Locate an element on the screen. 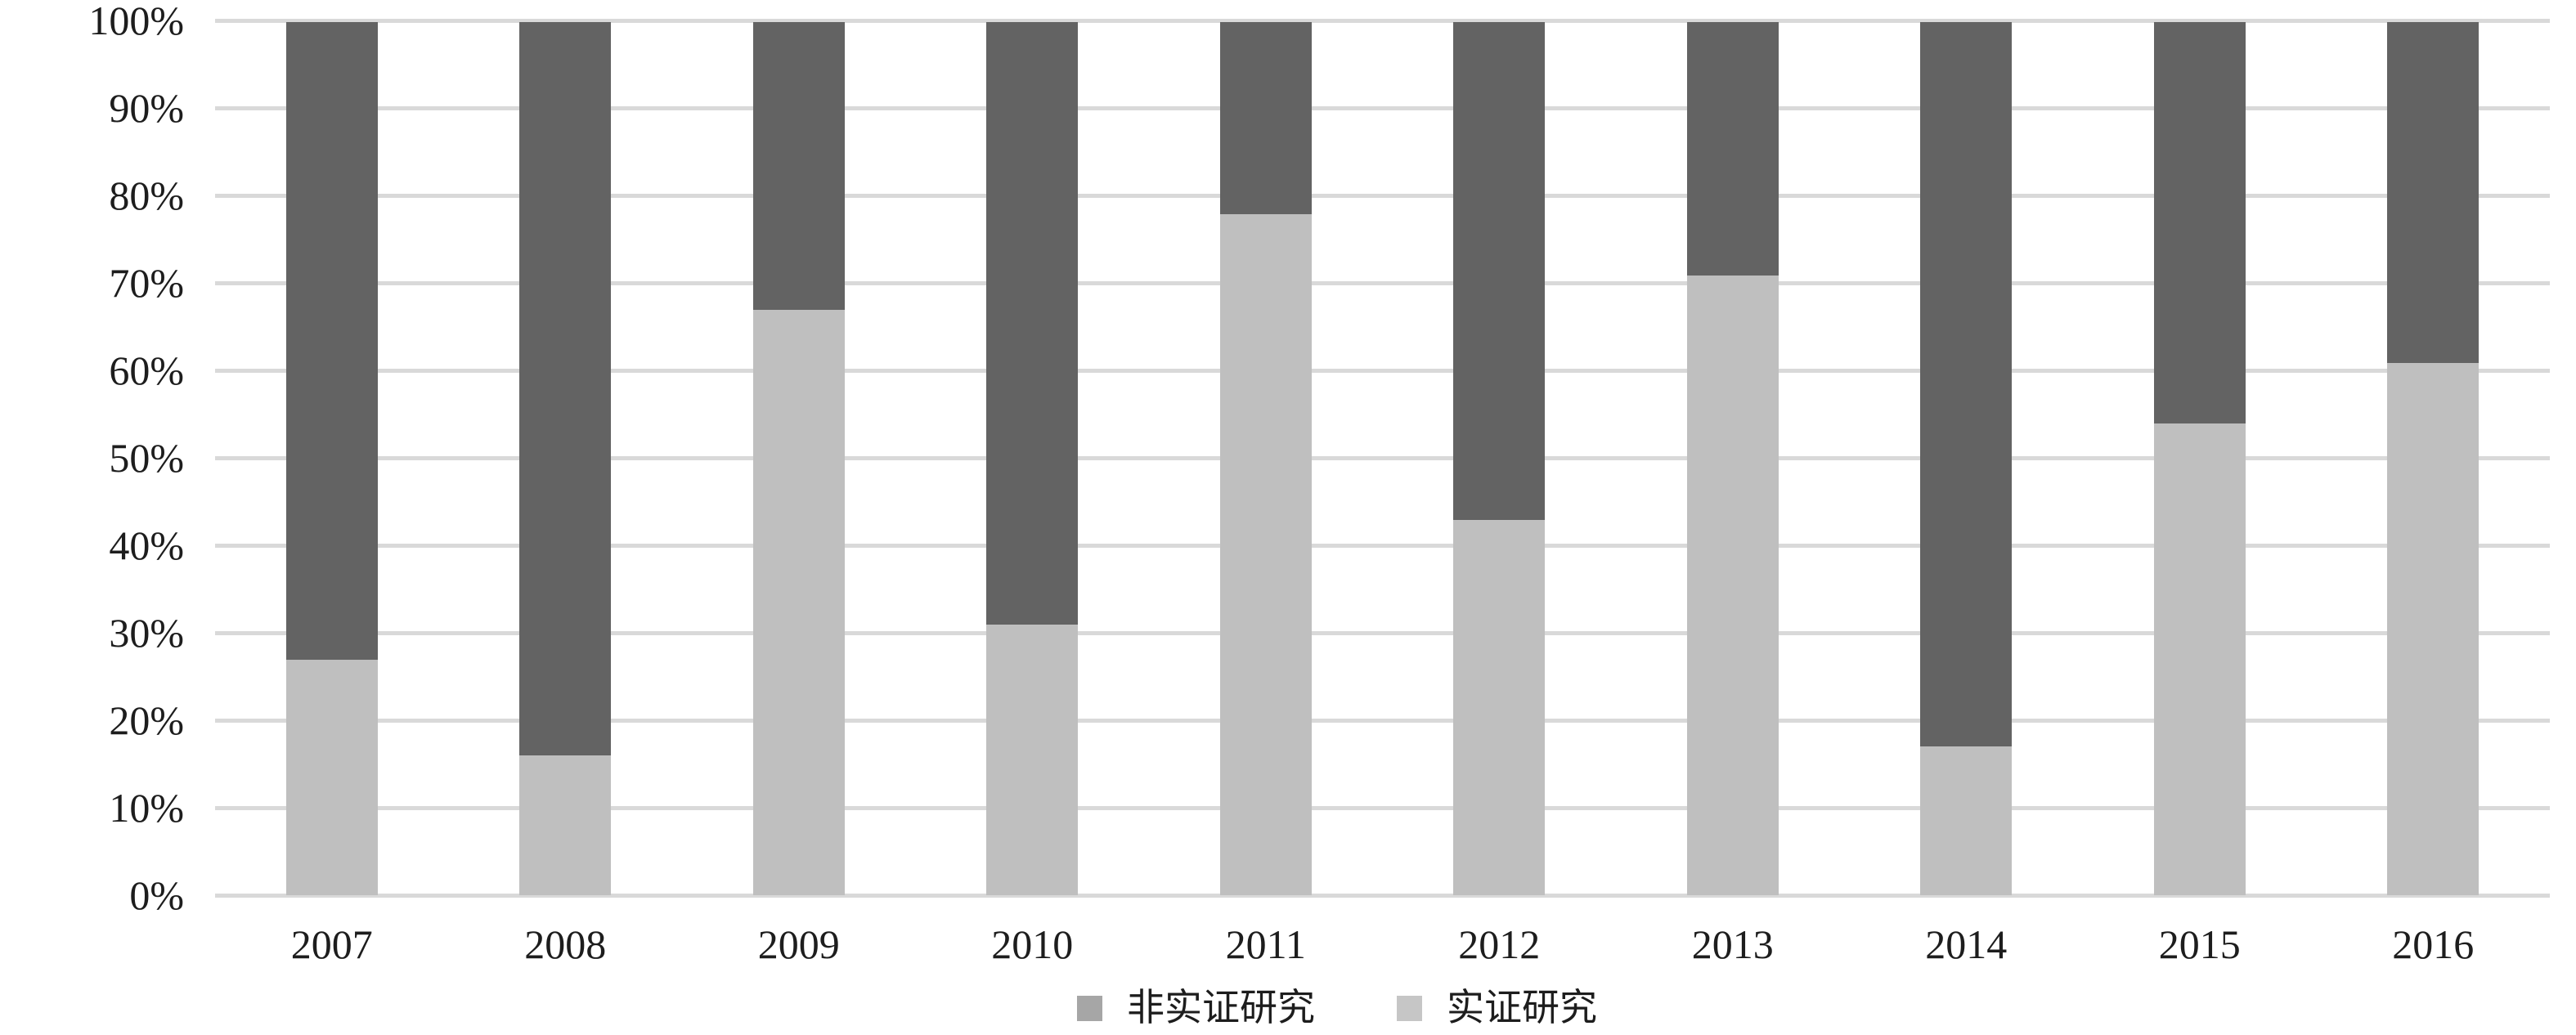 This screenshot has height=1035, width=2576. bar-2016 is located at coordinates (2433, 458).